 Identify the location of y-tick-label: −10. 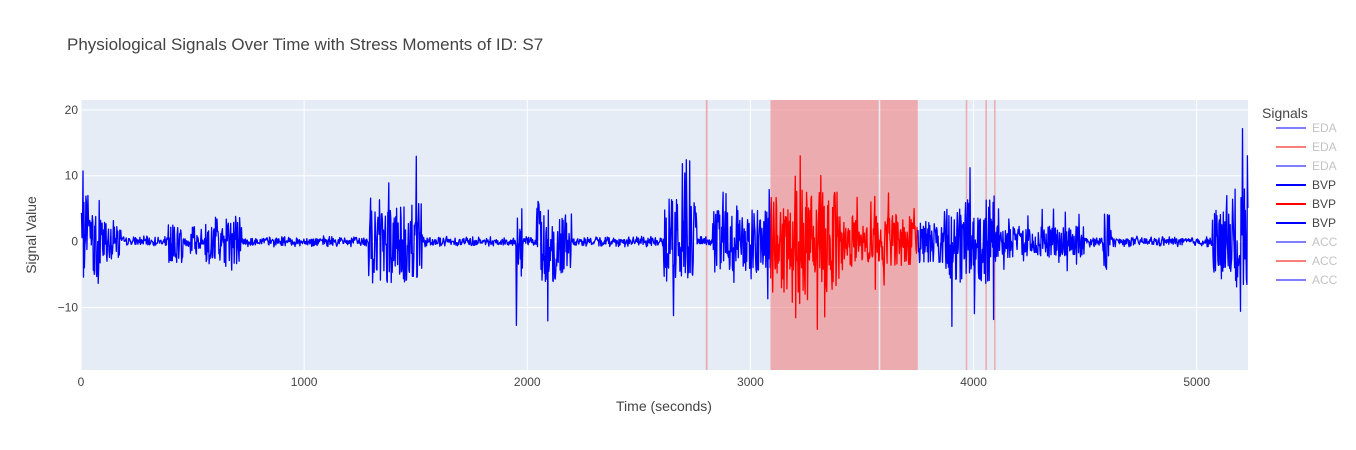
(68, 307).